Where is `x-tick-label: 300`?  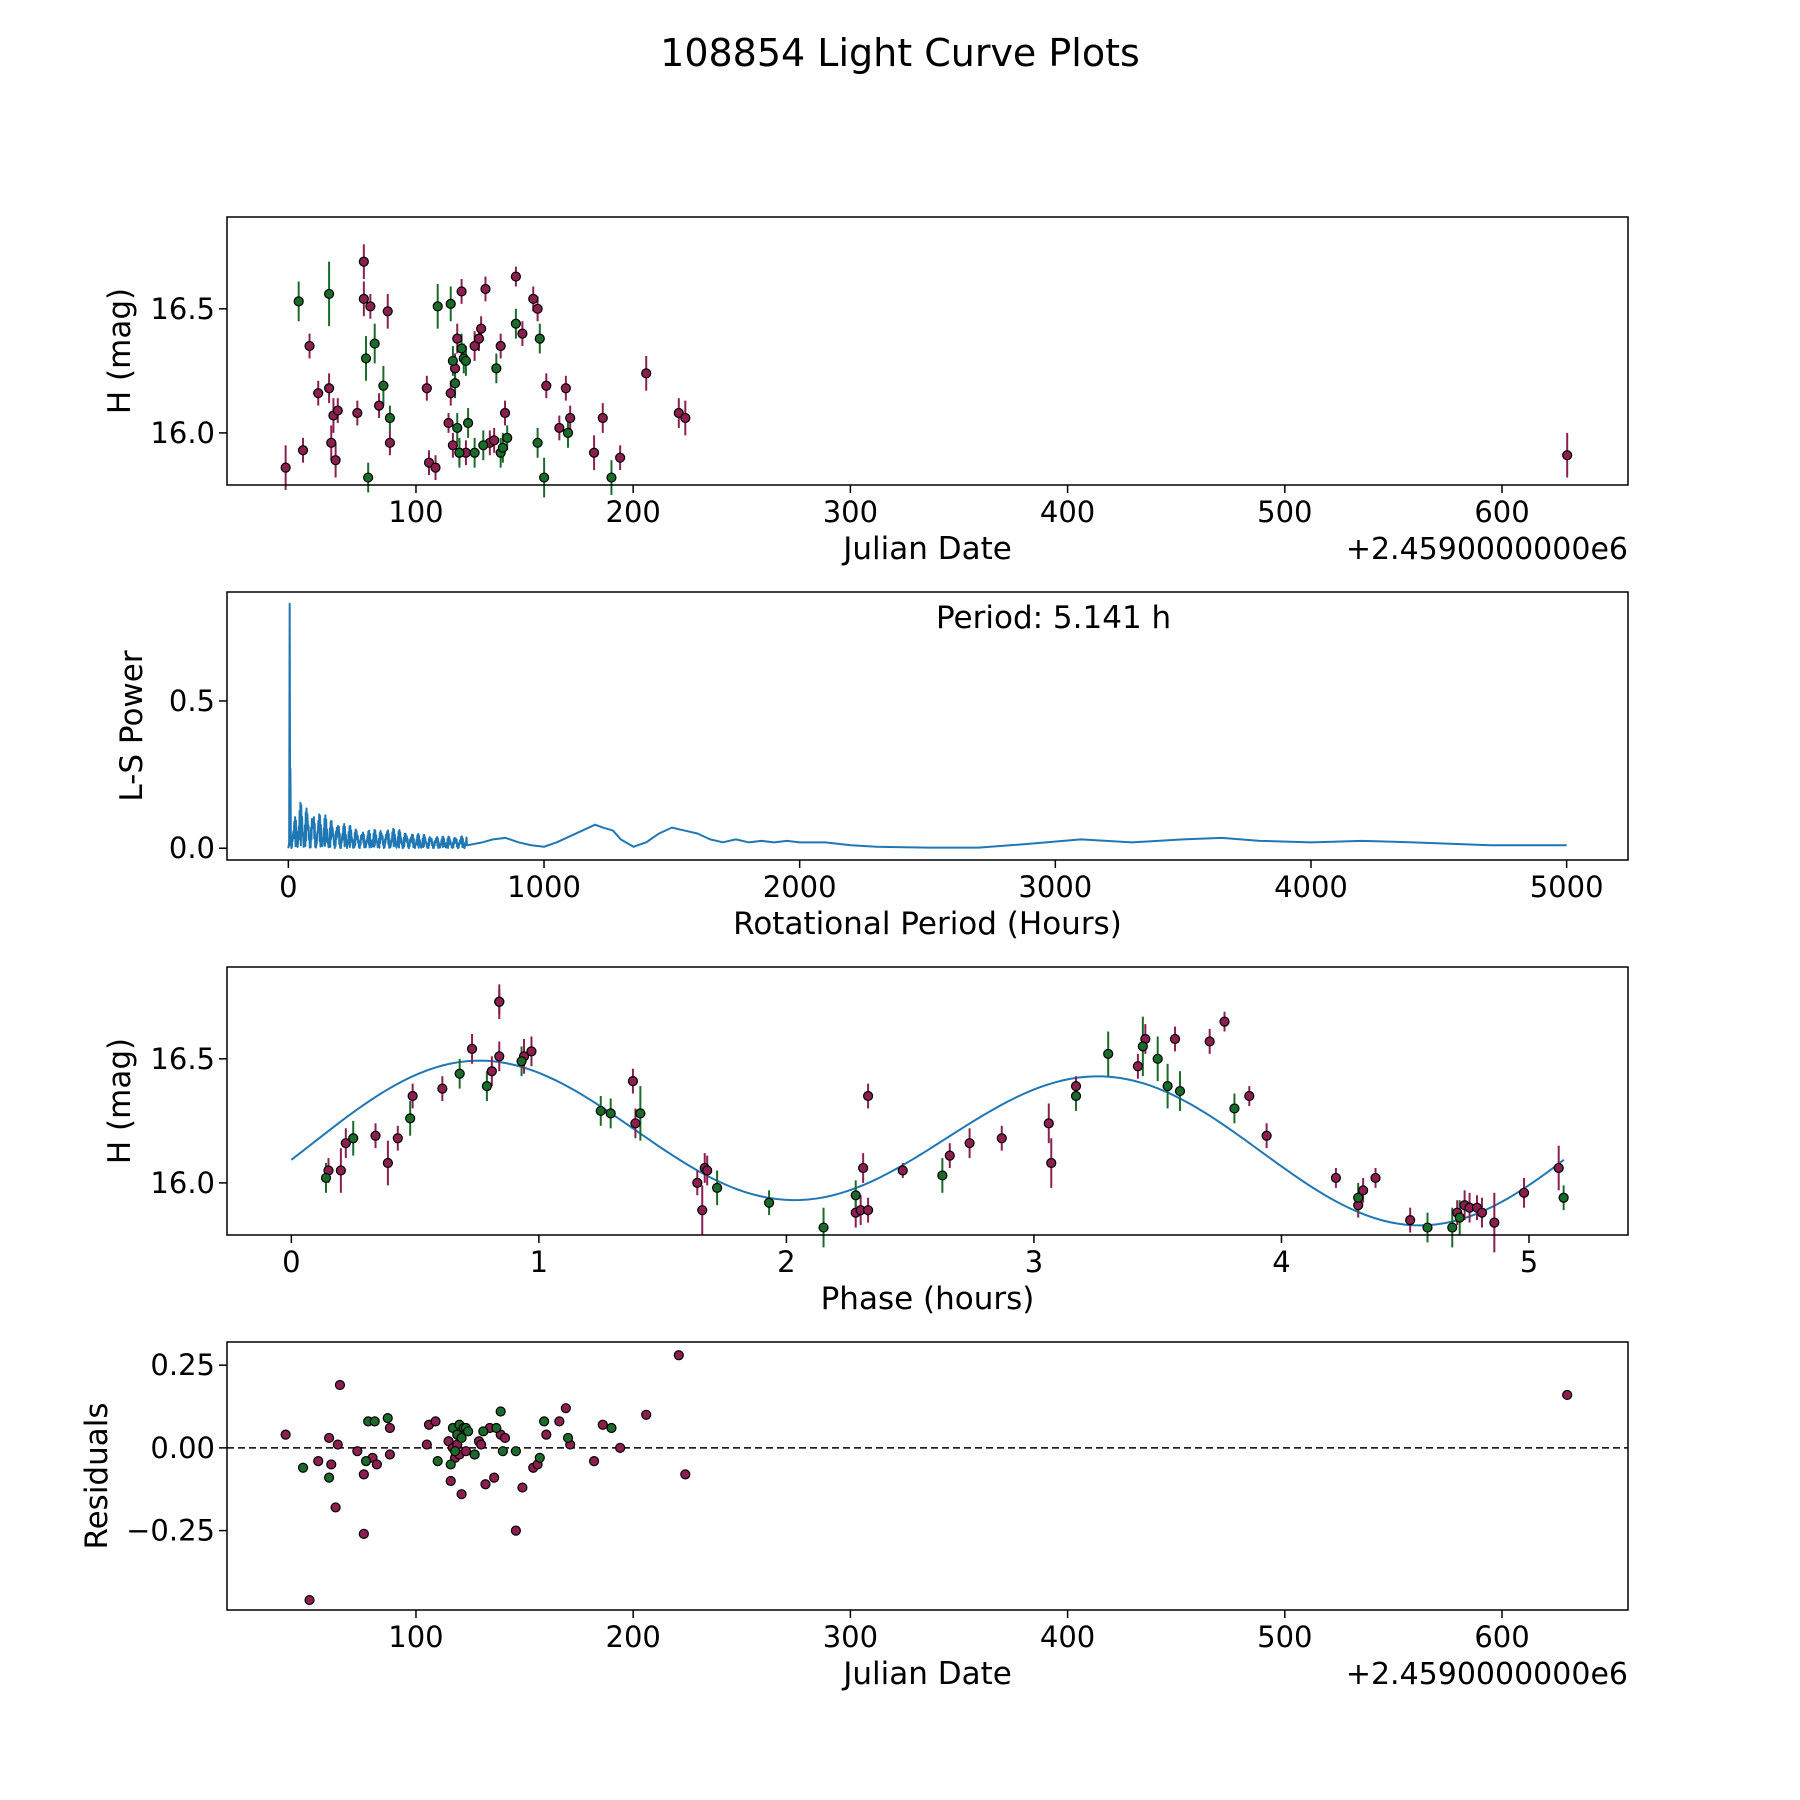 x-tick-label: 300 is located at coordinates (850, 1637).